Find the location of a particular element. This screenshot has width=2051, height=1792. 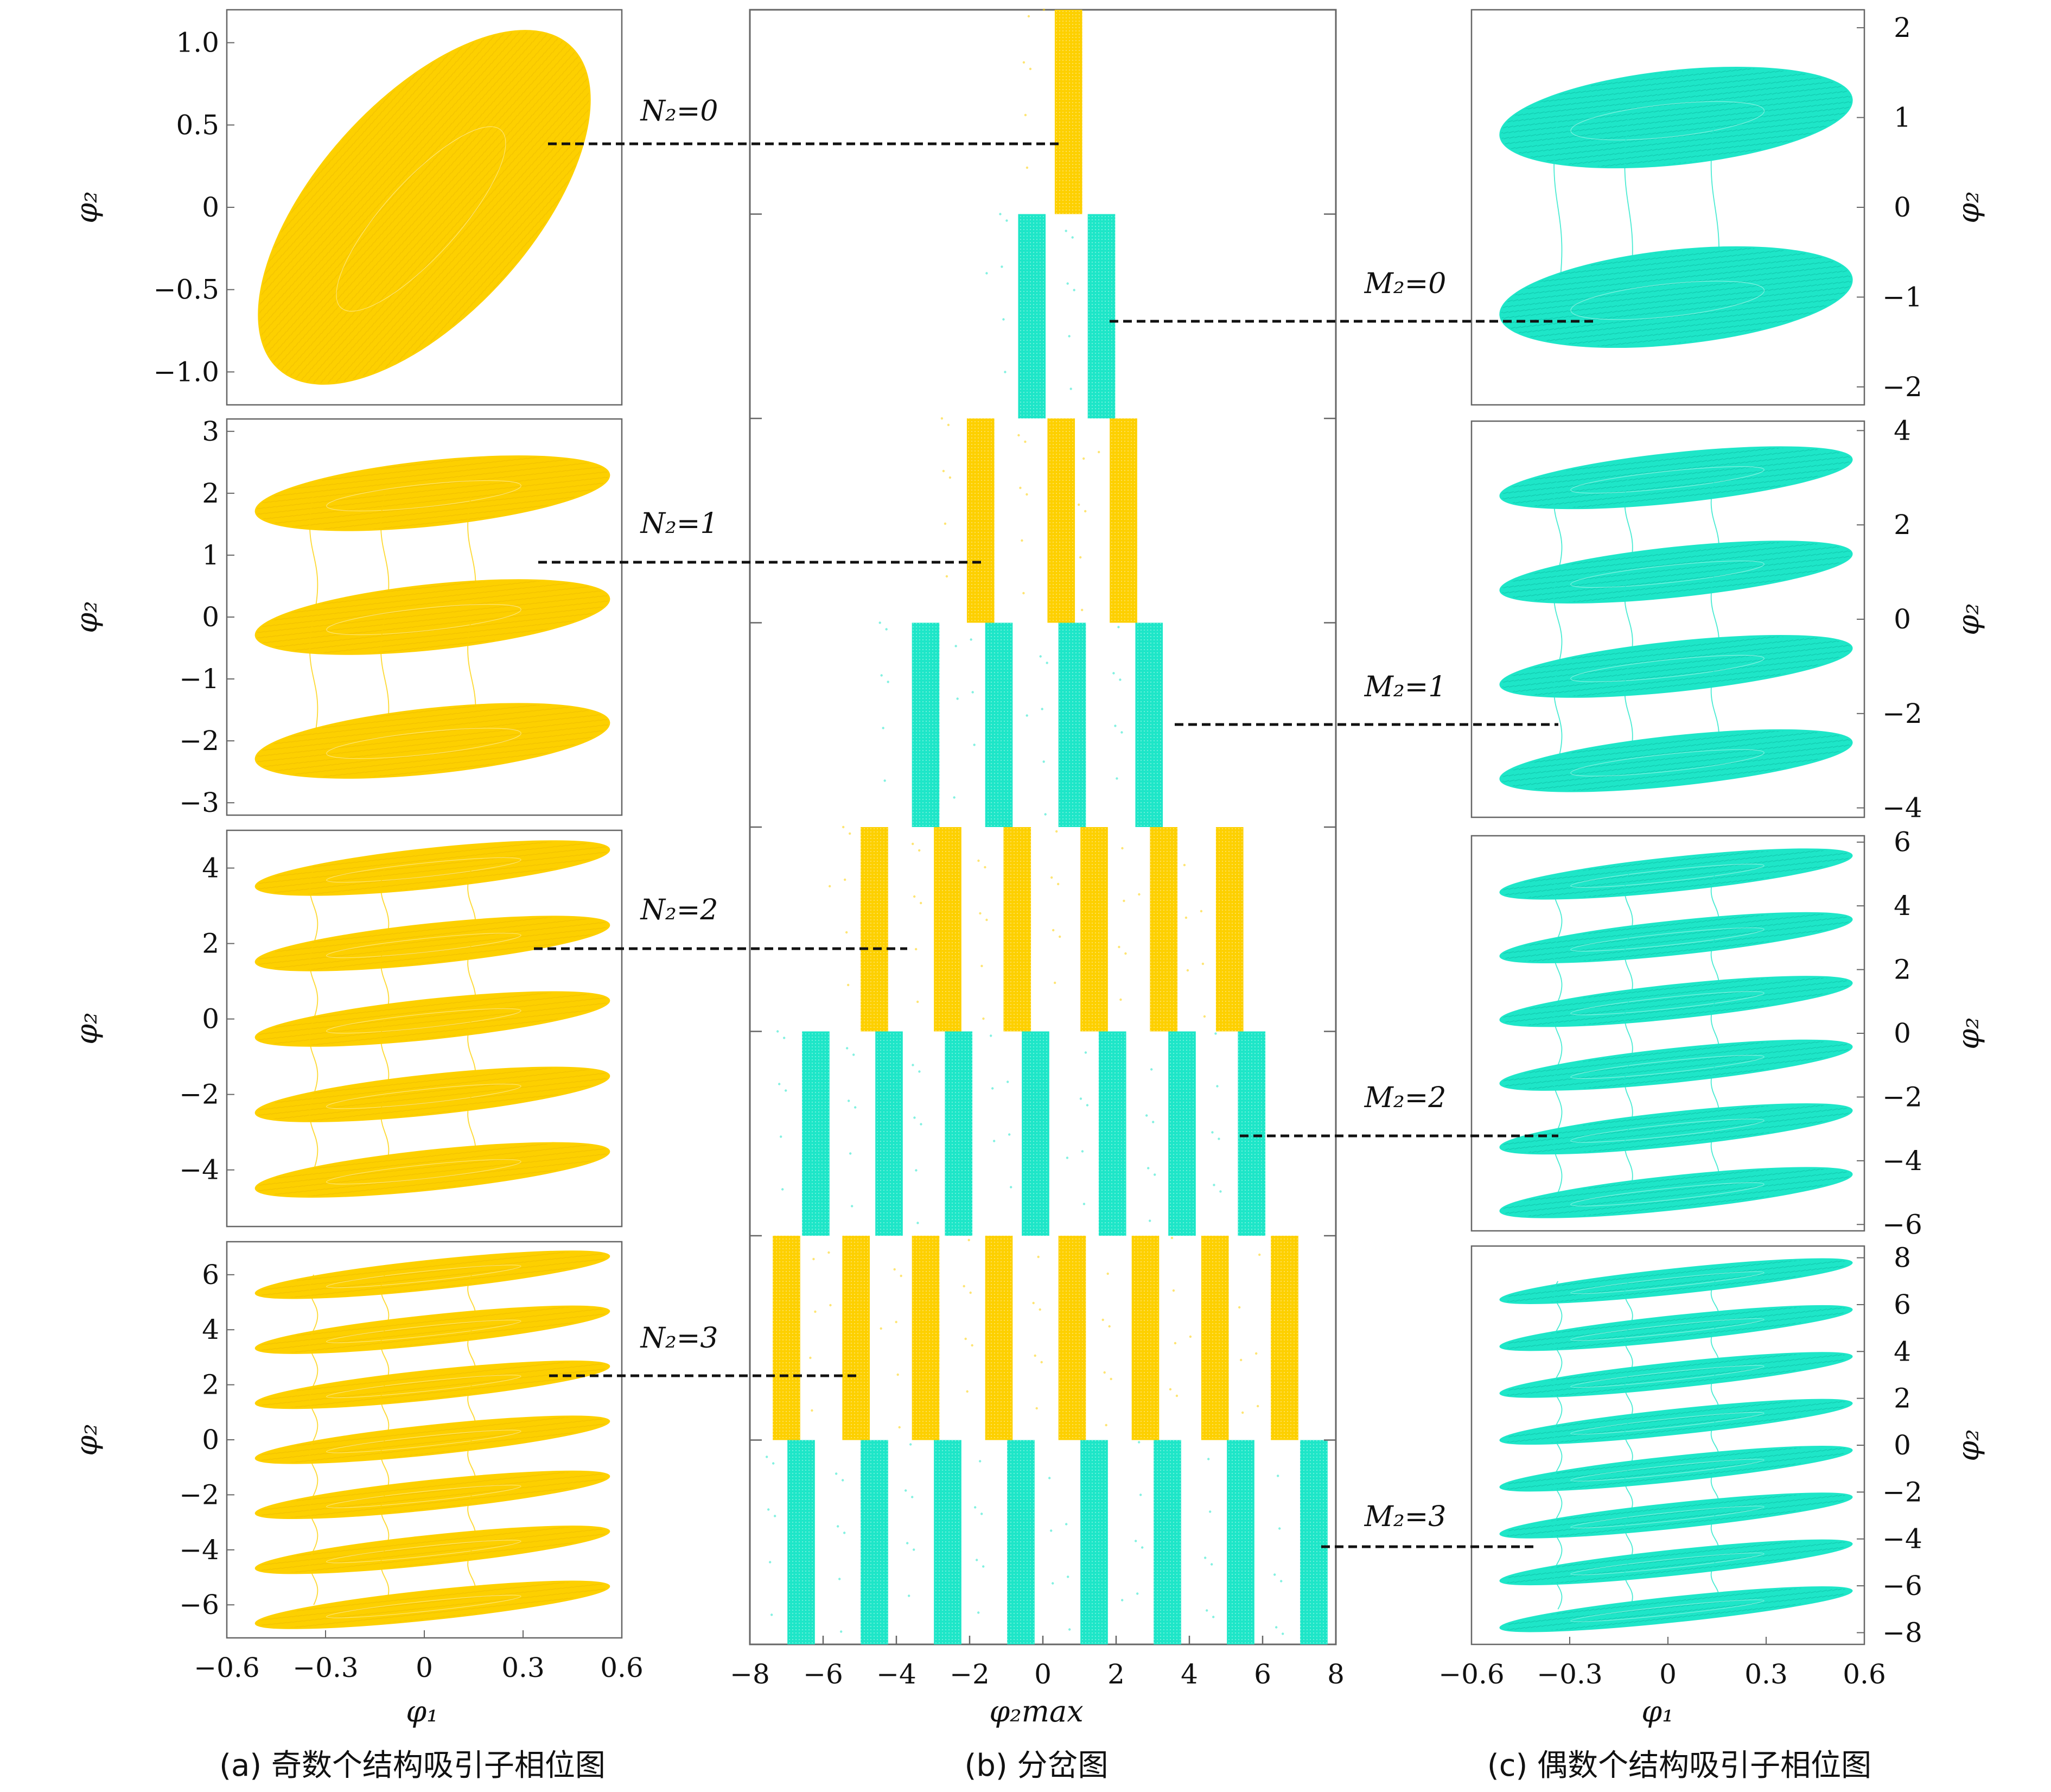

ytick-label-c0-3: −1 is located at coordinates (1902, 297).